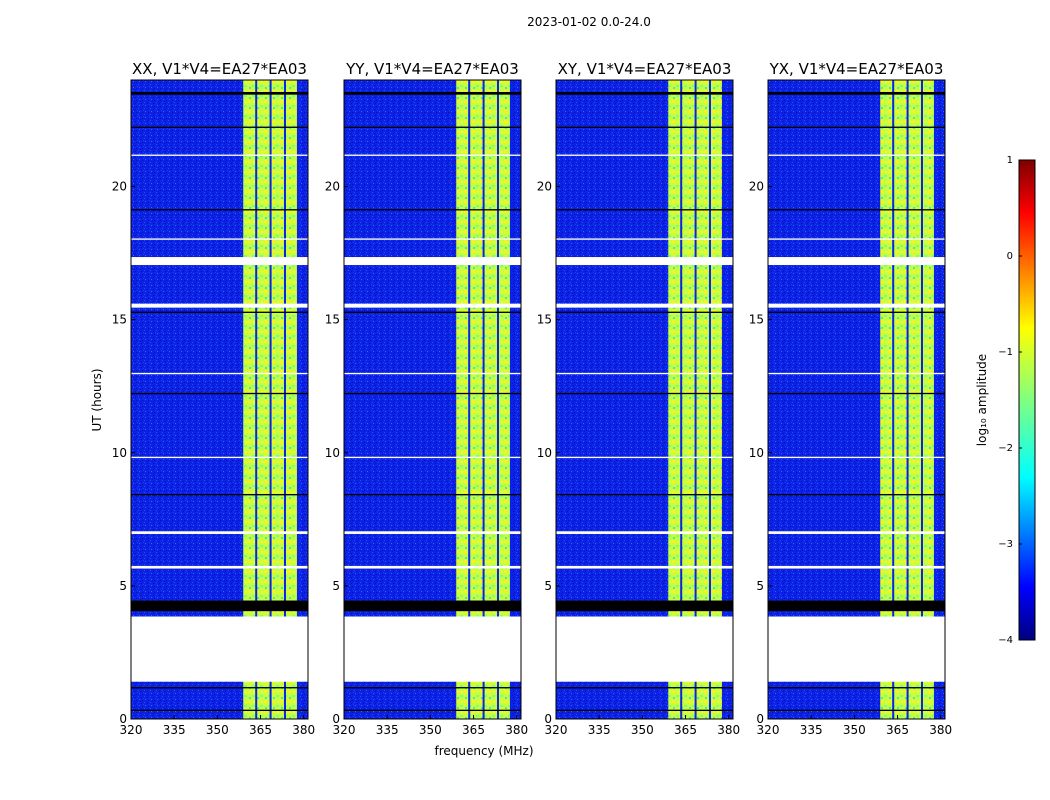 The width and height of the screenshot is (1050, 800). Describe the element at coordinates (483, 751) in the screenshot. I see `x-axis-label: frequency (MHz)` at that location.